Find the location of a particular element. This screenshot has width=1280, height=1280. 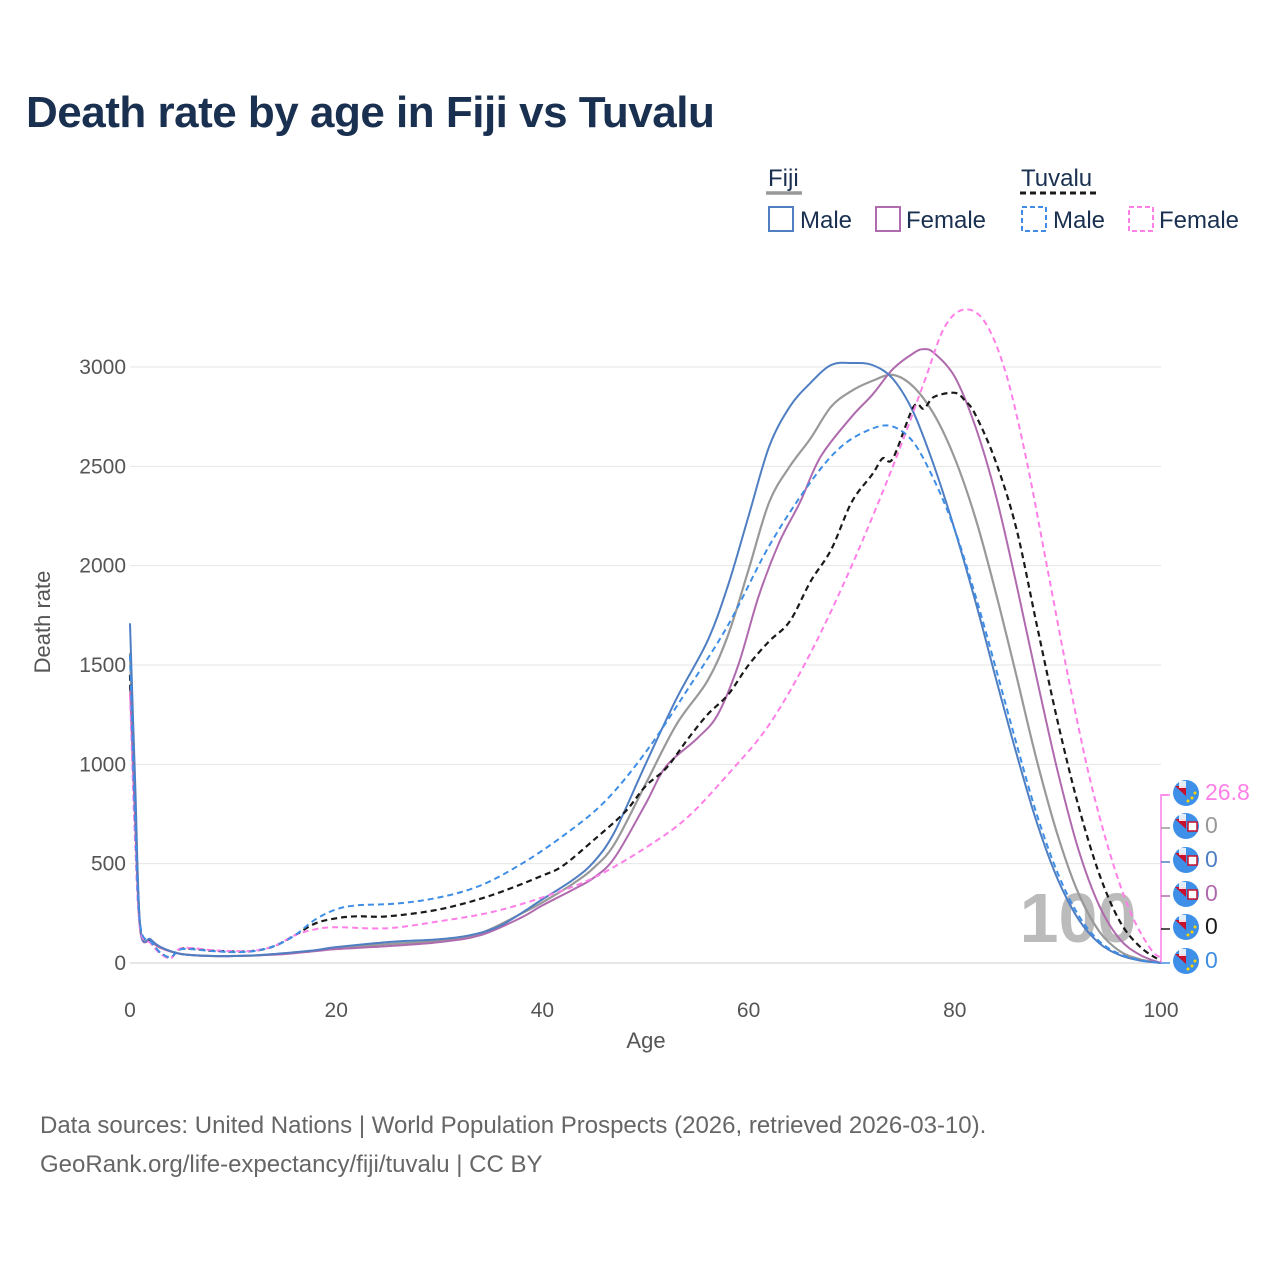

end-label-1: 0 is located at coordinates (1189, 825).